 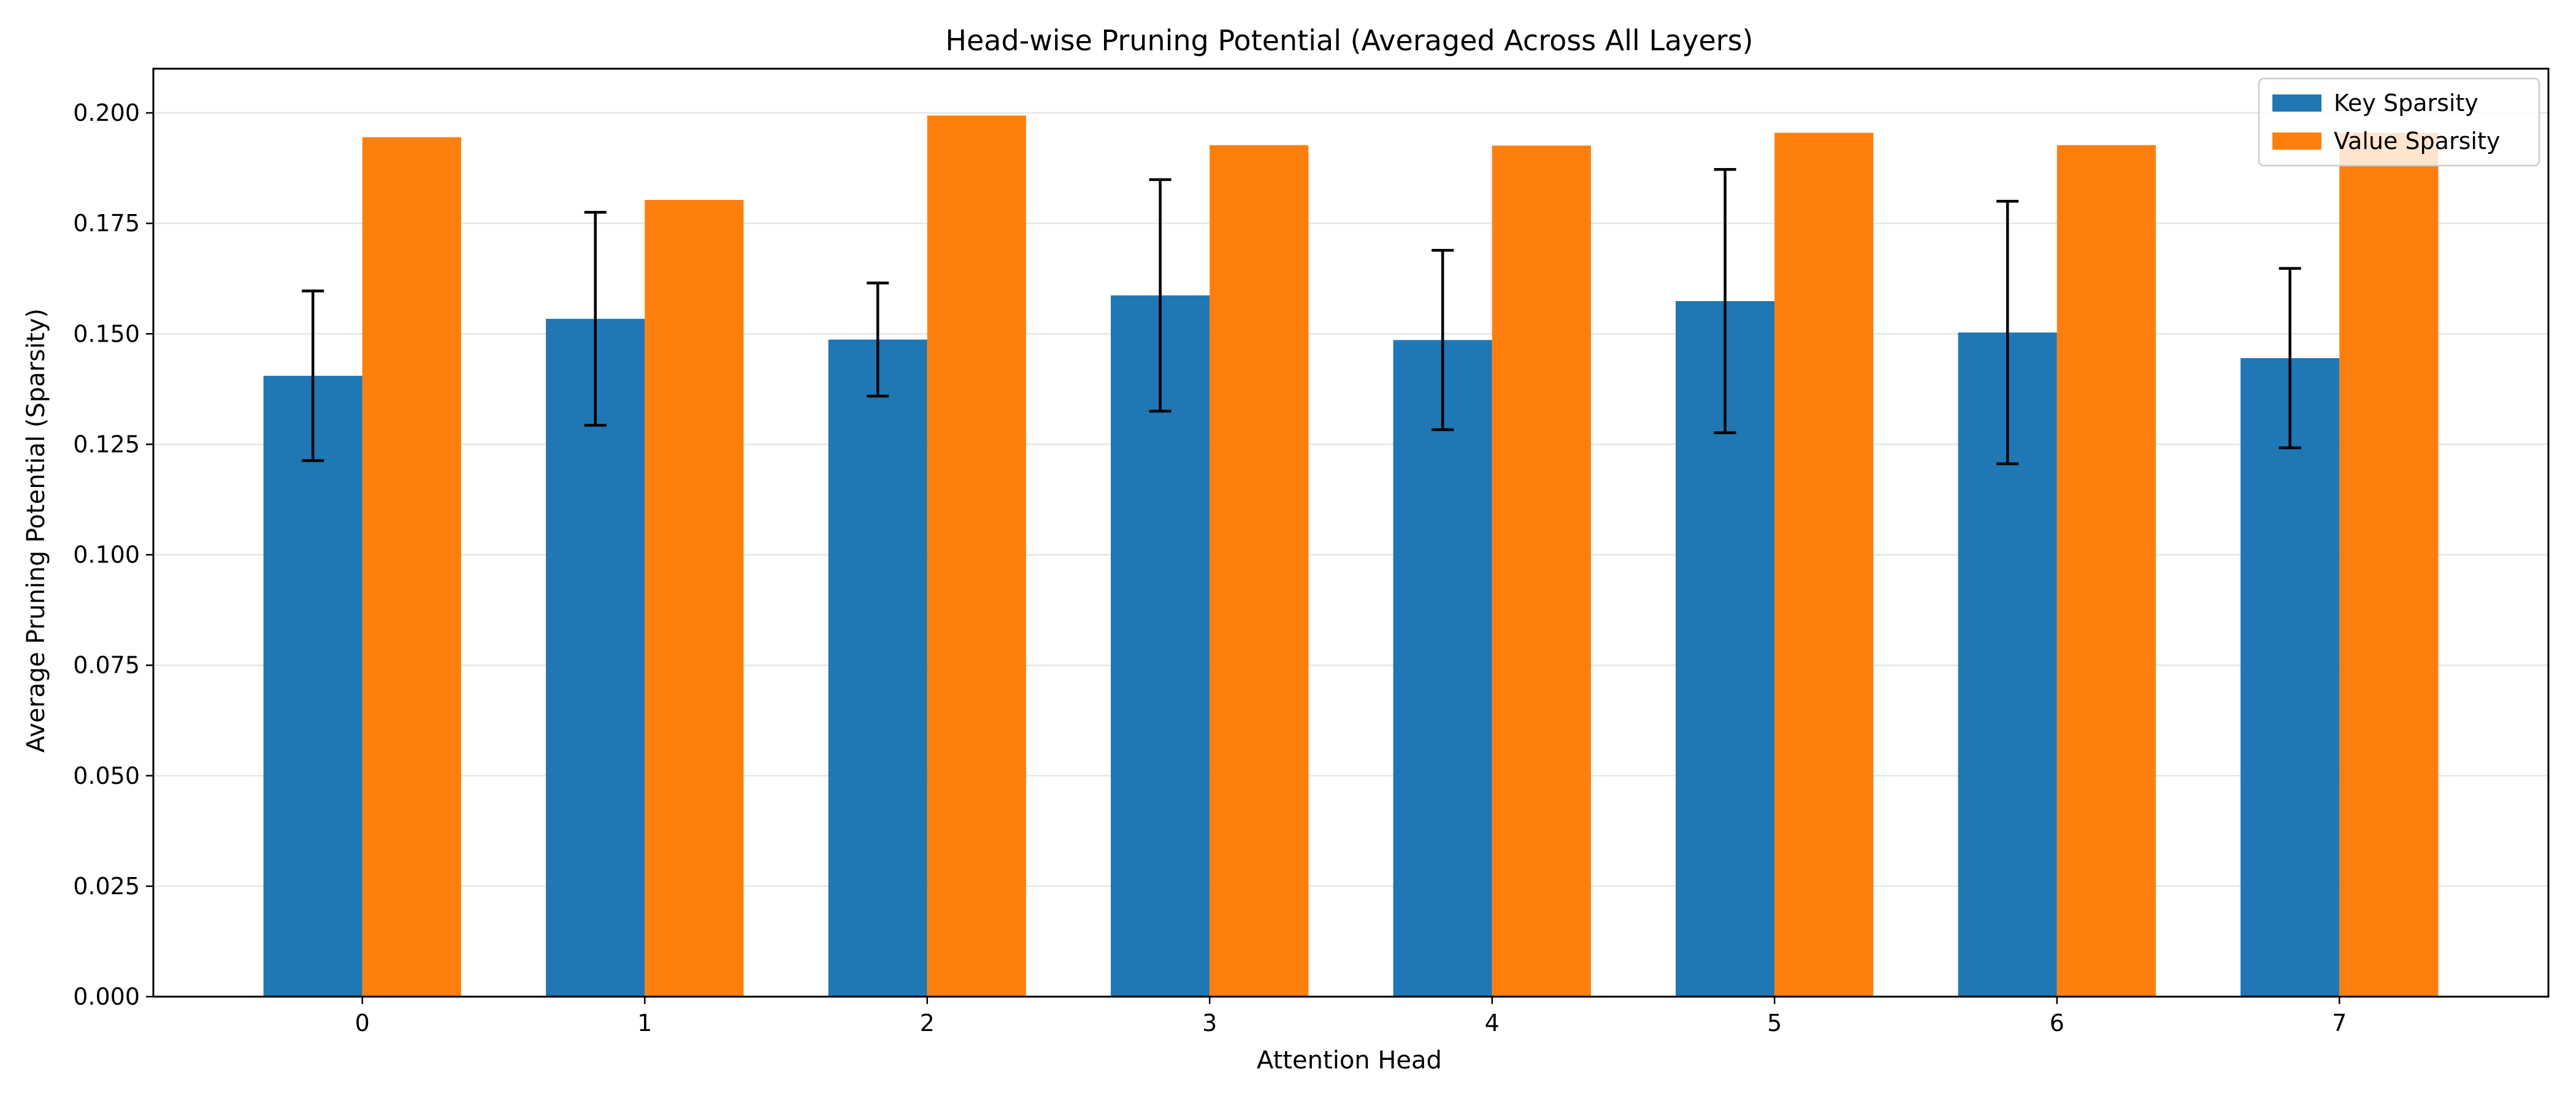 What do you see at coordinates (106, 112) in the screenshot?
I see `y-tick-label: 0.200` at bounding box center [106, 112].